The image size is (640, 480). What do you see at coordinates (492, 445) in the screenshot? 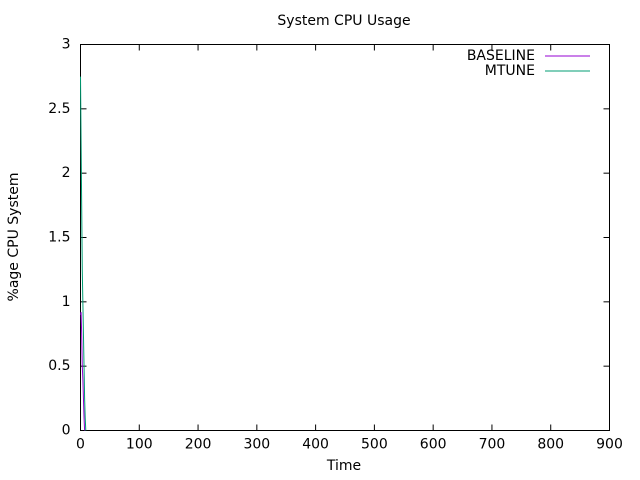
I see `x-tick-label: 700` at bounding box center [492, 445].